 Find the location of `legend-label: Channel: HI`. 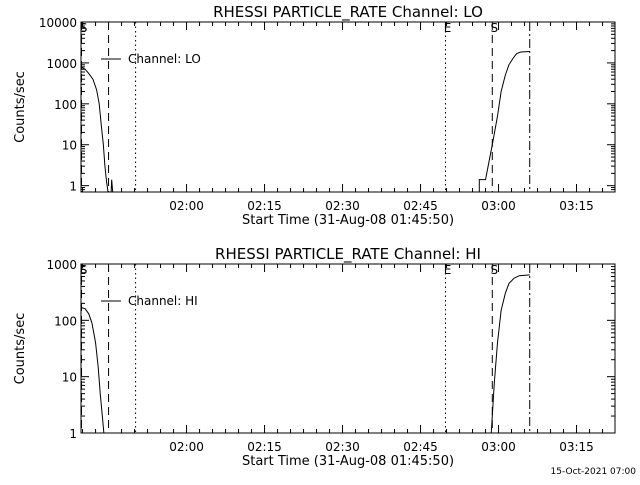

legend-label: Channel: HI is located at coordinates (163, 301).